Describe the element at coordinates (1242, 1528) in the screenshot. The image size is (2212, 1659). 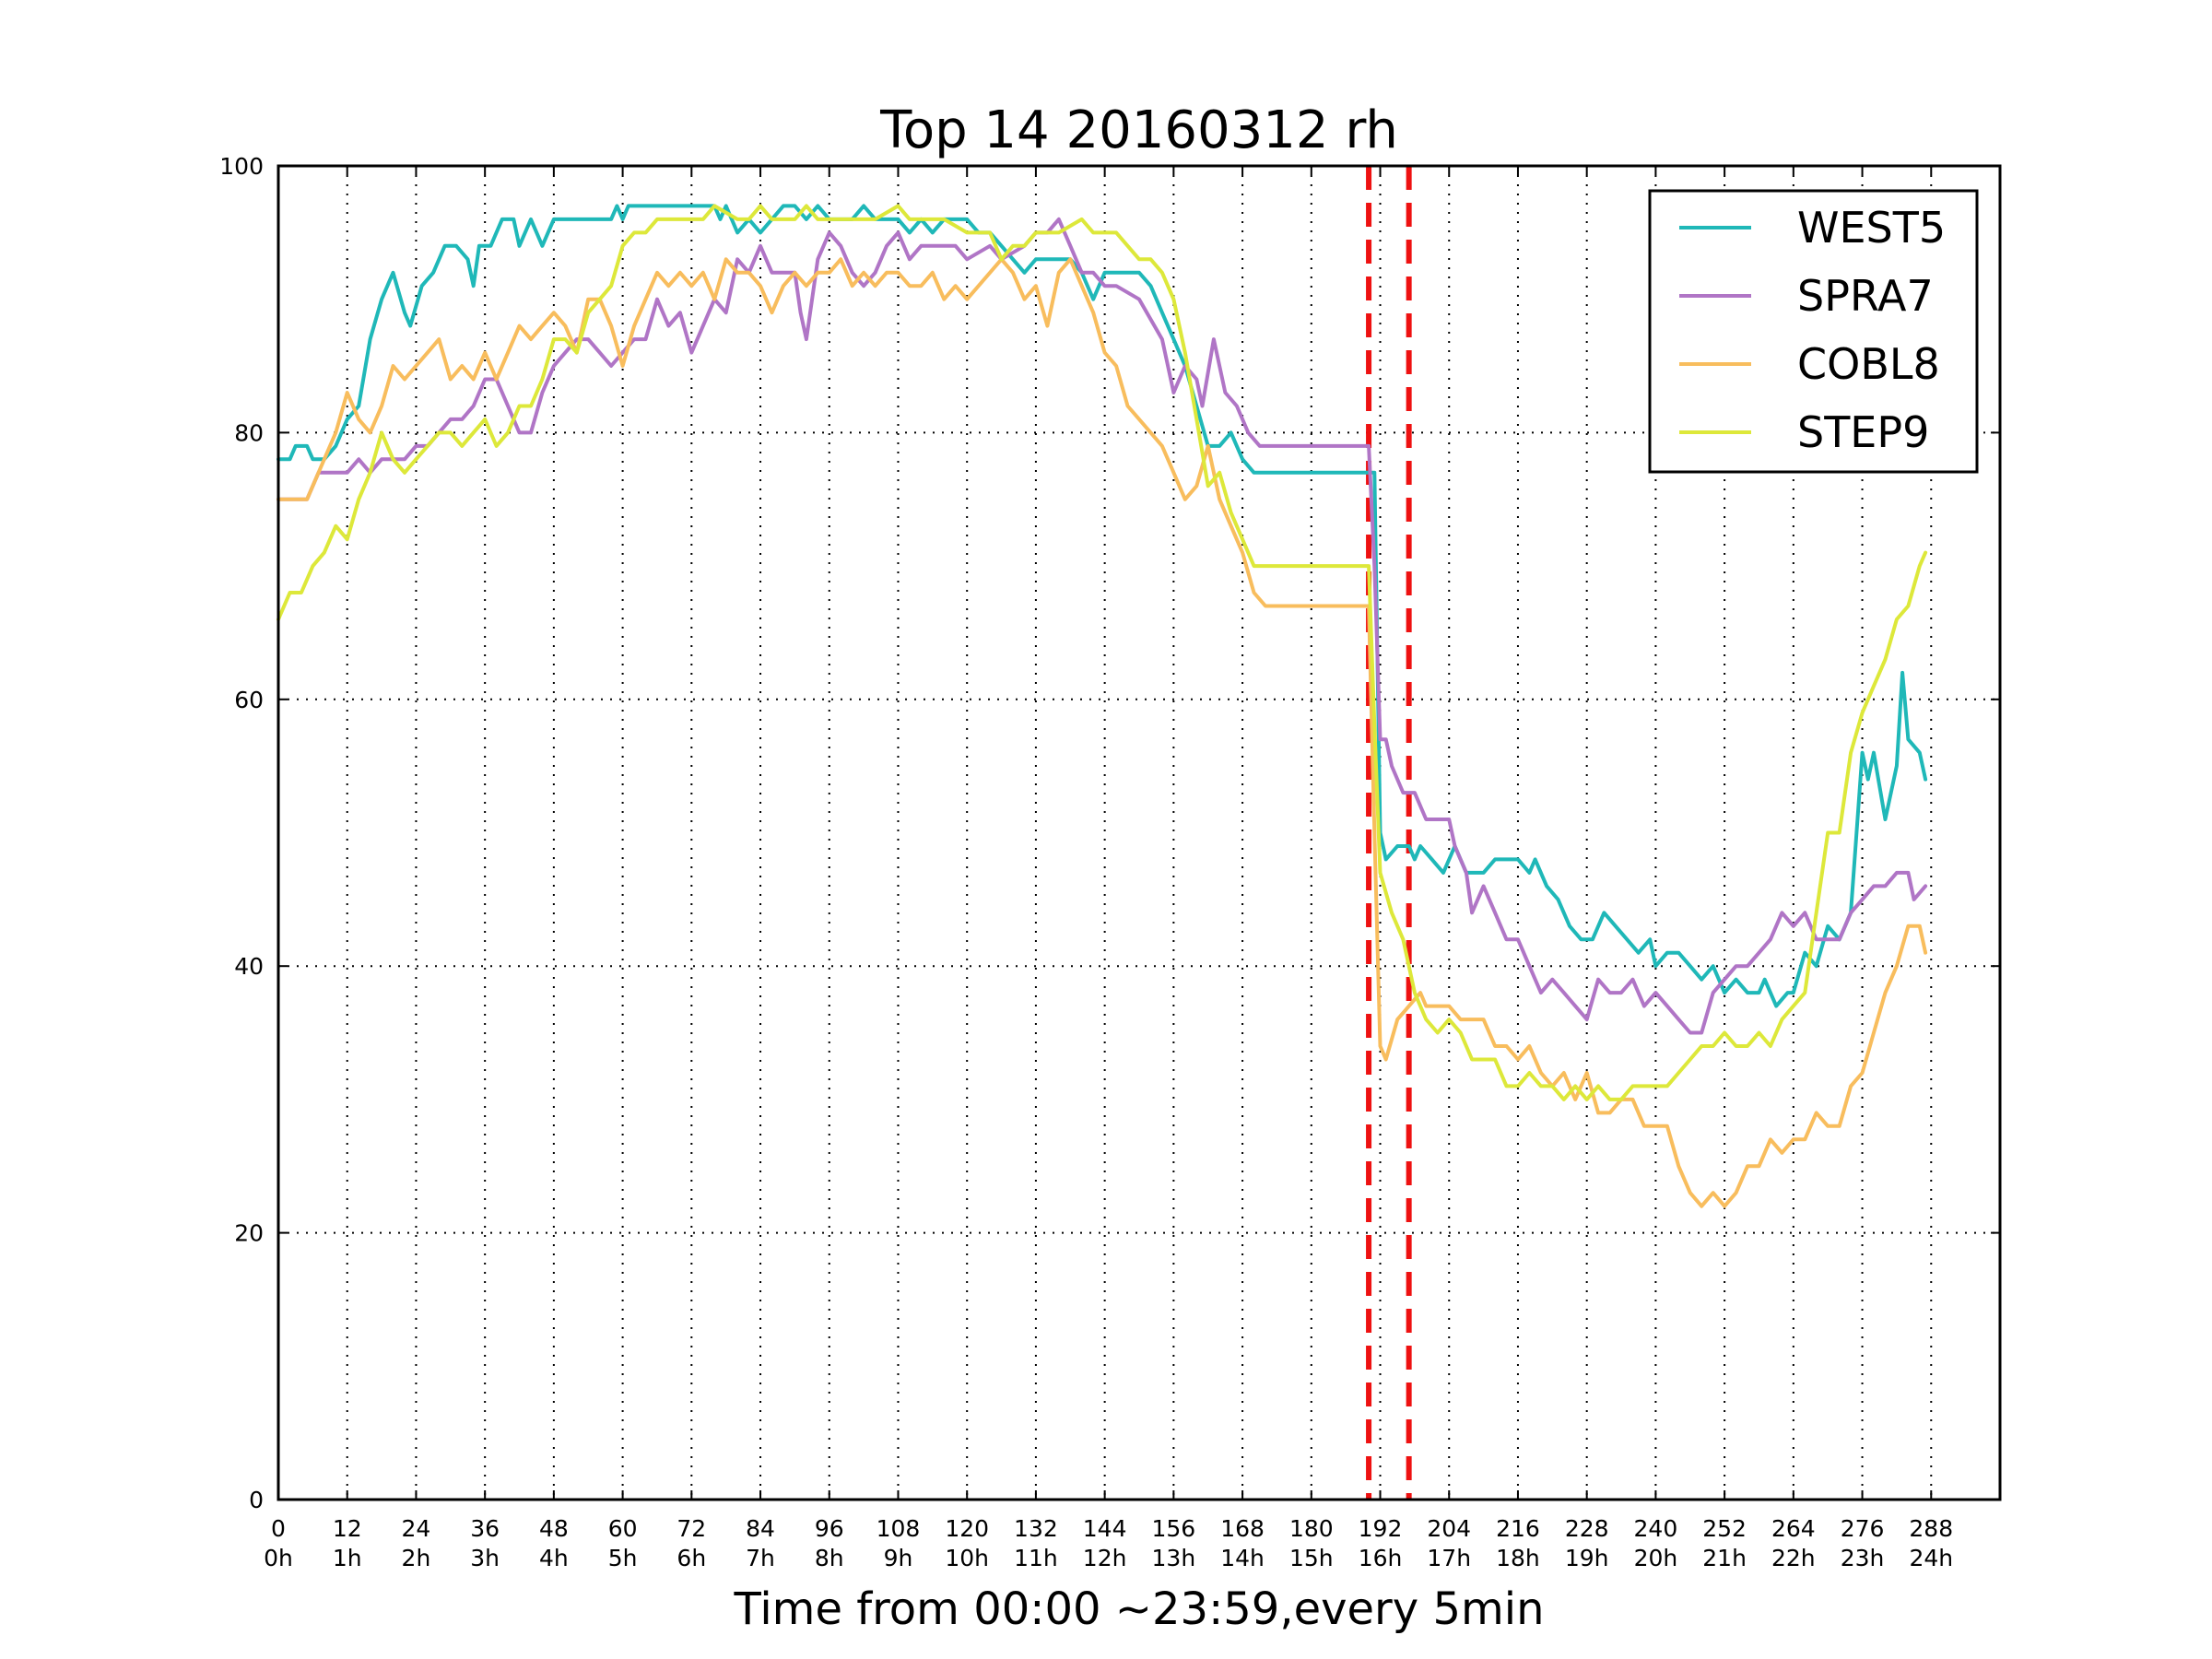
I see `x-tick-label: 168` at that location.